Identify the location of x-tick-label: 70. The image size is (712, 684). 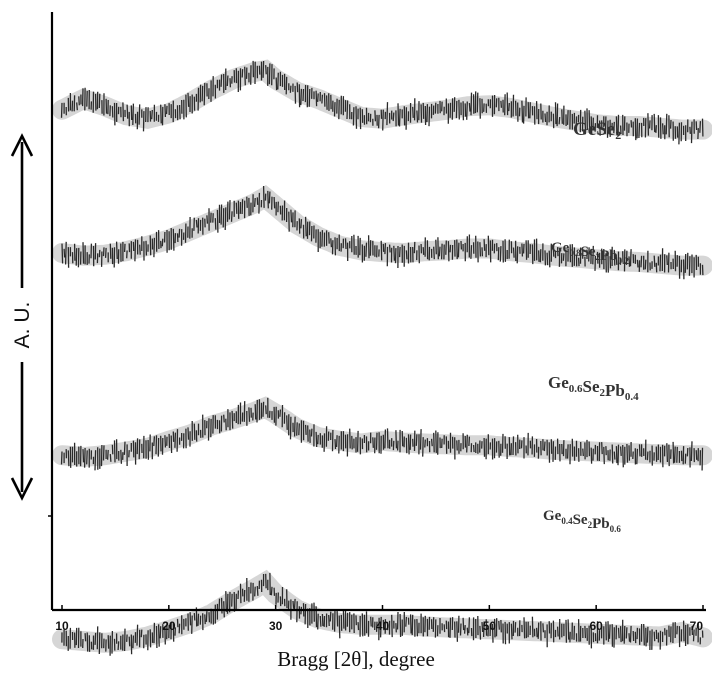
(697, 626).